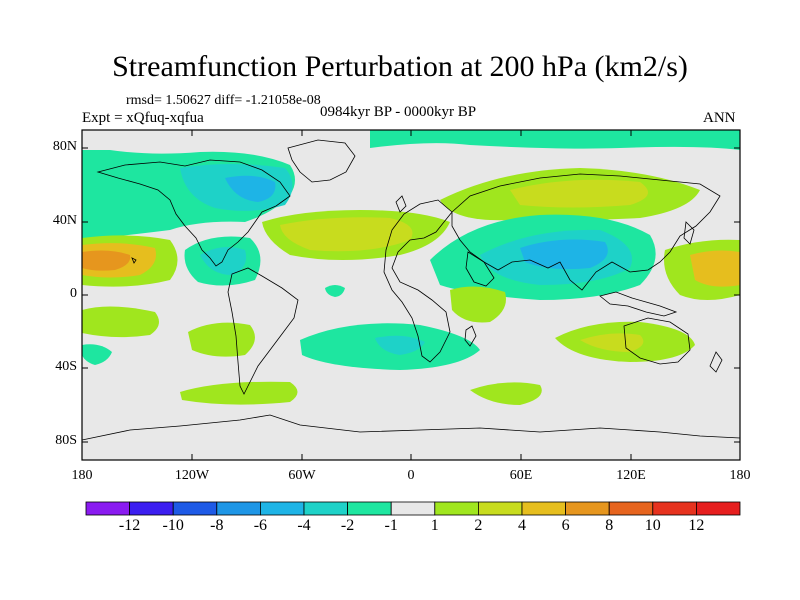 Image resolution: width=800 pixels, height=600 pixels. What do you see at coordinates (64, 220) in the screenshot?
I see `lat-label-40n: 40N` at bounding box center [64, 220].